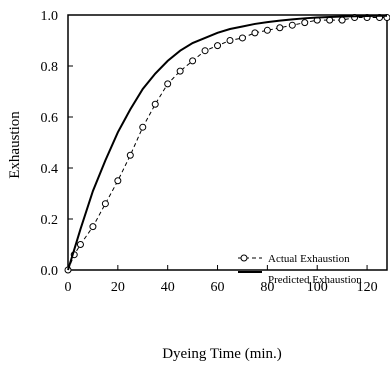 This screenshot has width=390, height=365. Describe the element at coordinates (50, 67) in the screenshot. I see `y-tick-label: 0.8` at that location.